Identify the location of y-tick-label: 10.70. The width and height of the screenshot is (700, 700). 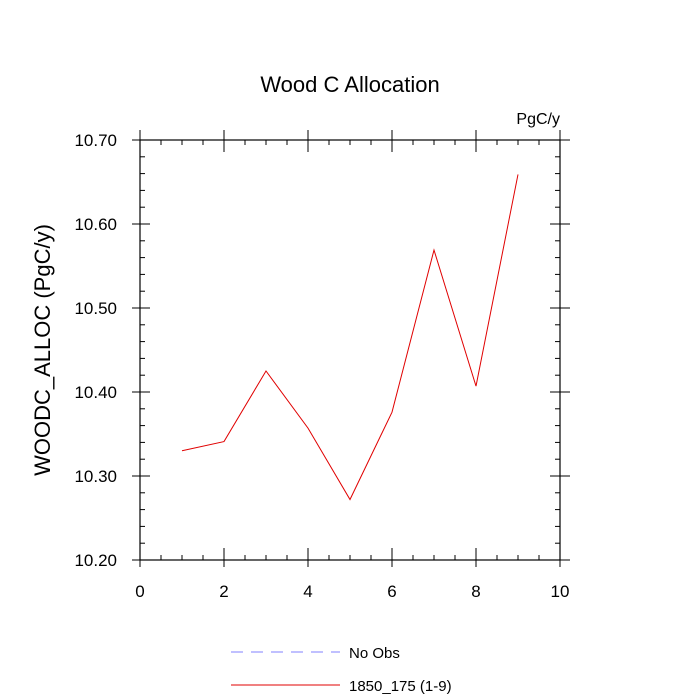
(95, 140).